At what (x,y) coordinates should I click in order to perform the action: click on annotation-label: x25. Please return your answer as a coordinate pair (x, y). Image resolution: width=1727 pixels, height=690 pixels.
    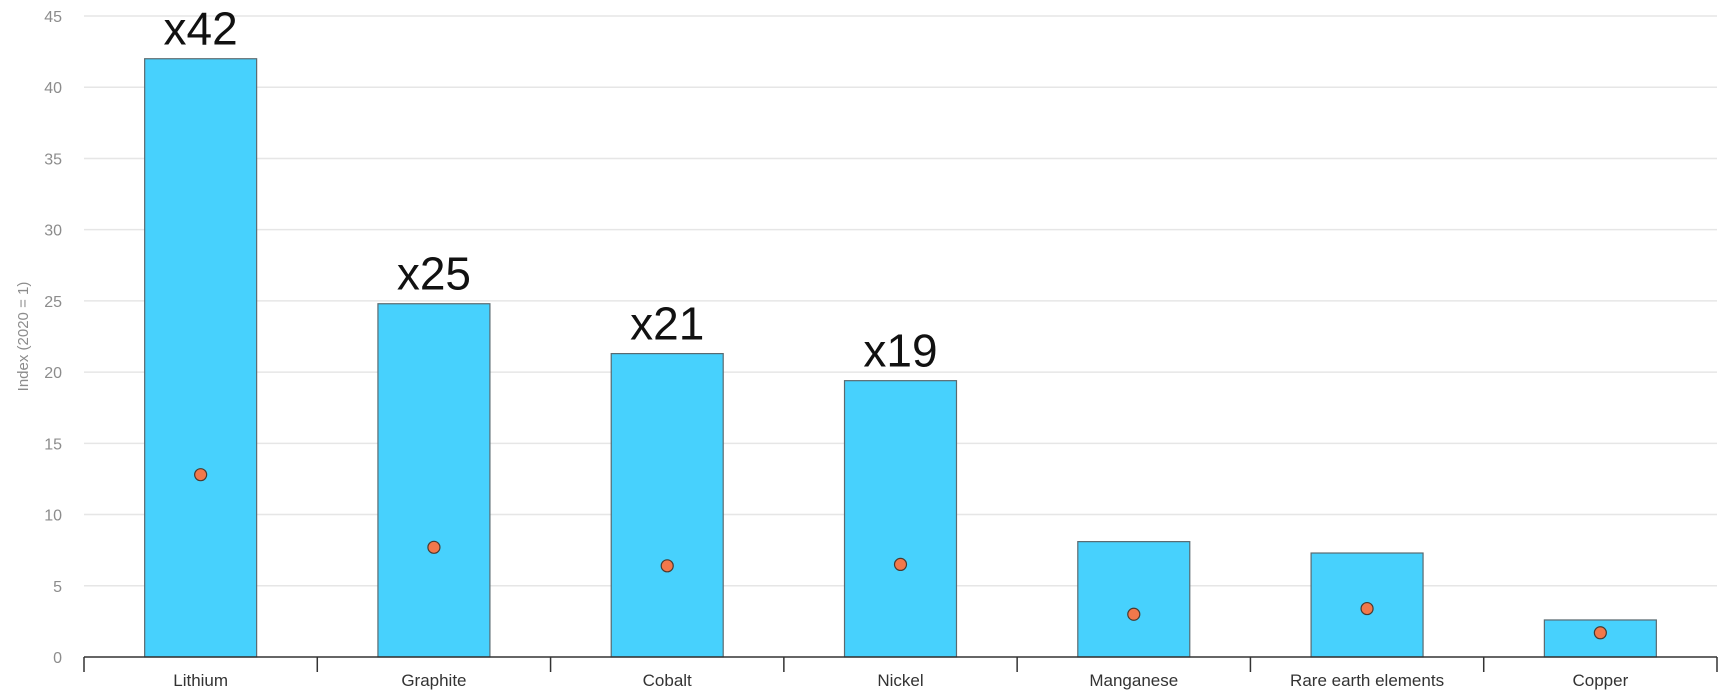
    Looking at the image, I should click on (434, 274).